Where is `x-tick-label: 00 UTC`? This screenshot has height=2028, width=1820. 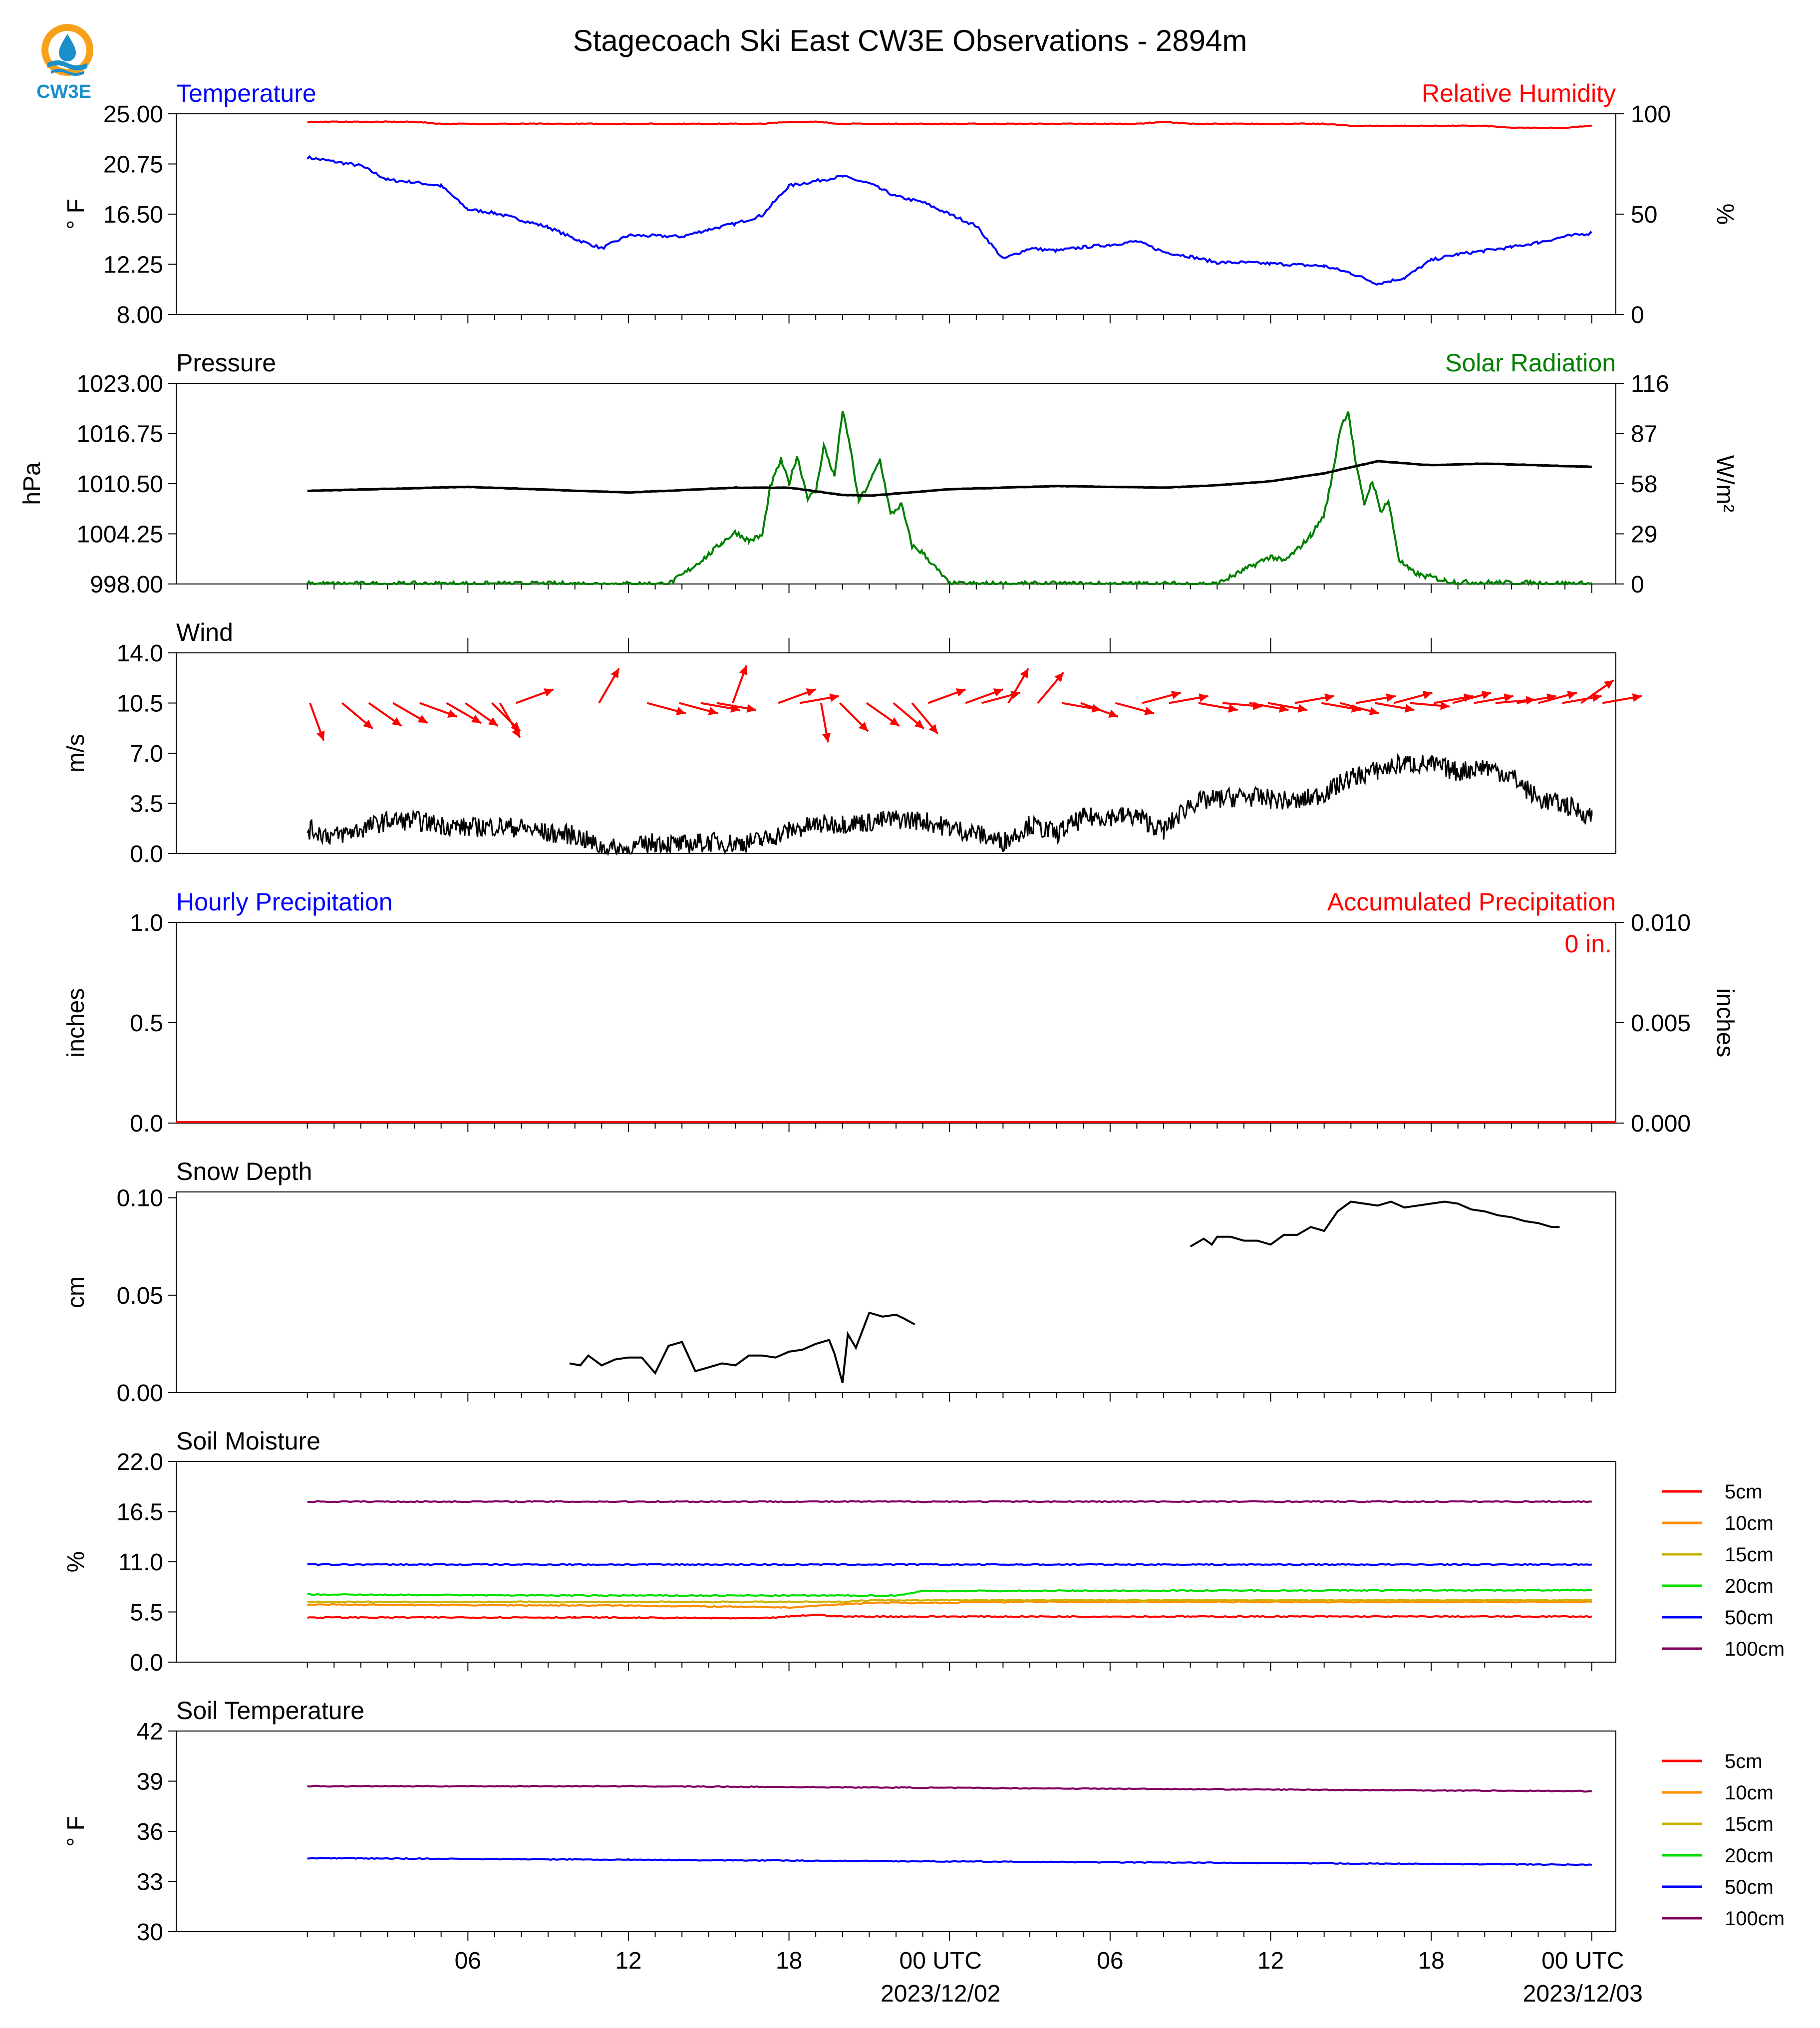
x-tick-label: 00 UTC is located at coordinates (941, 1961).